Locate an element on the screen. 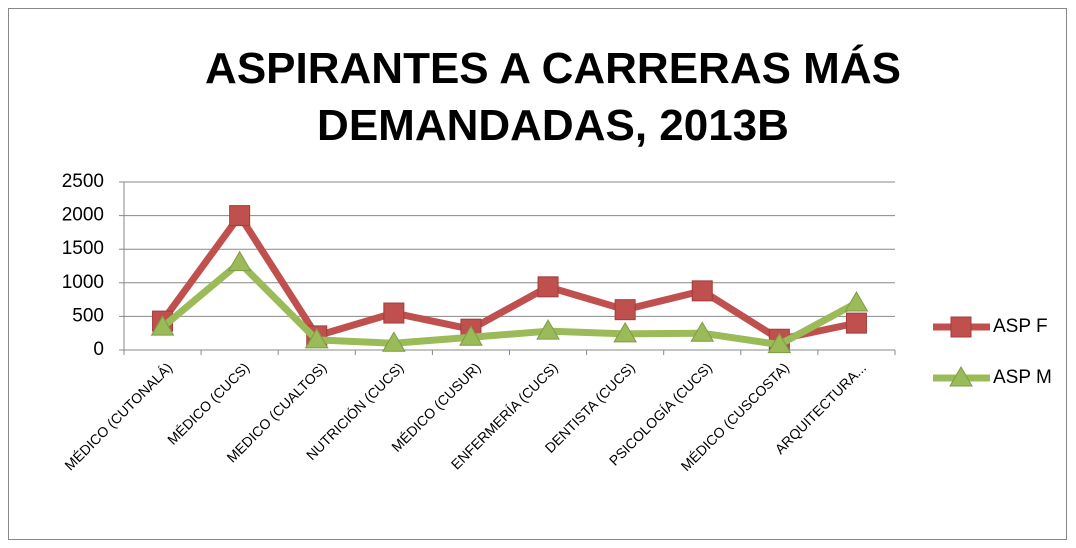 Image resolution: width=1076 pixels, height=548 pixels. legend-label: ASP F is located at coordinates (1020, 326).